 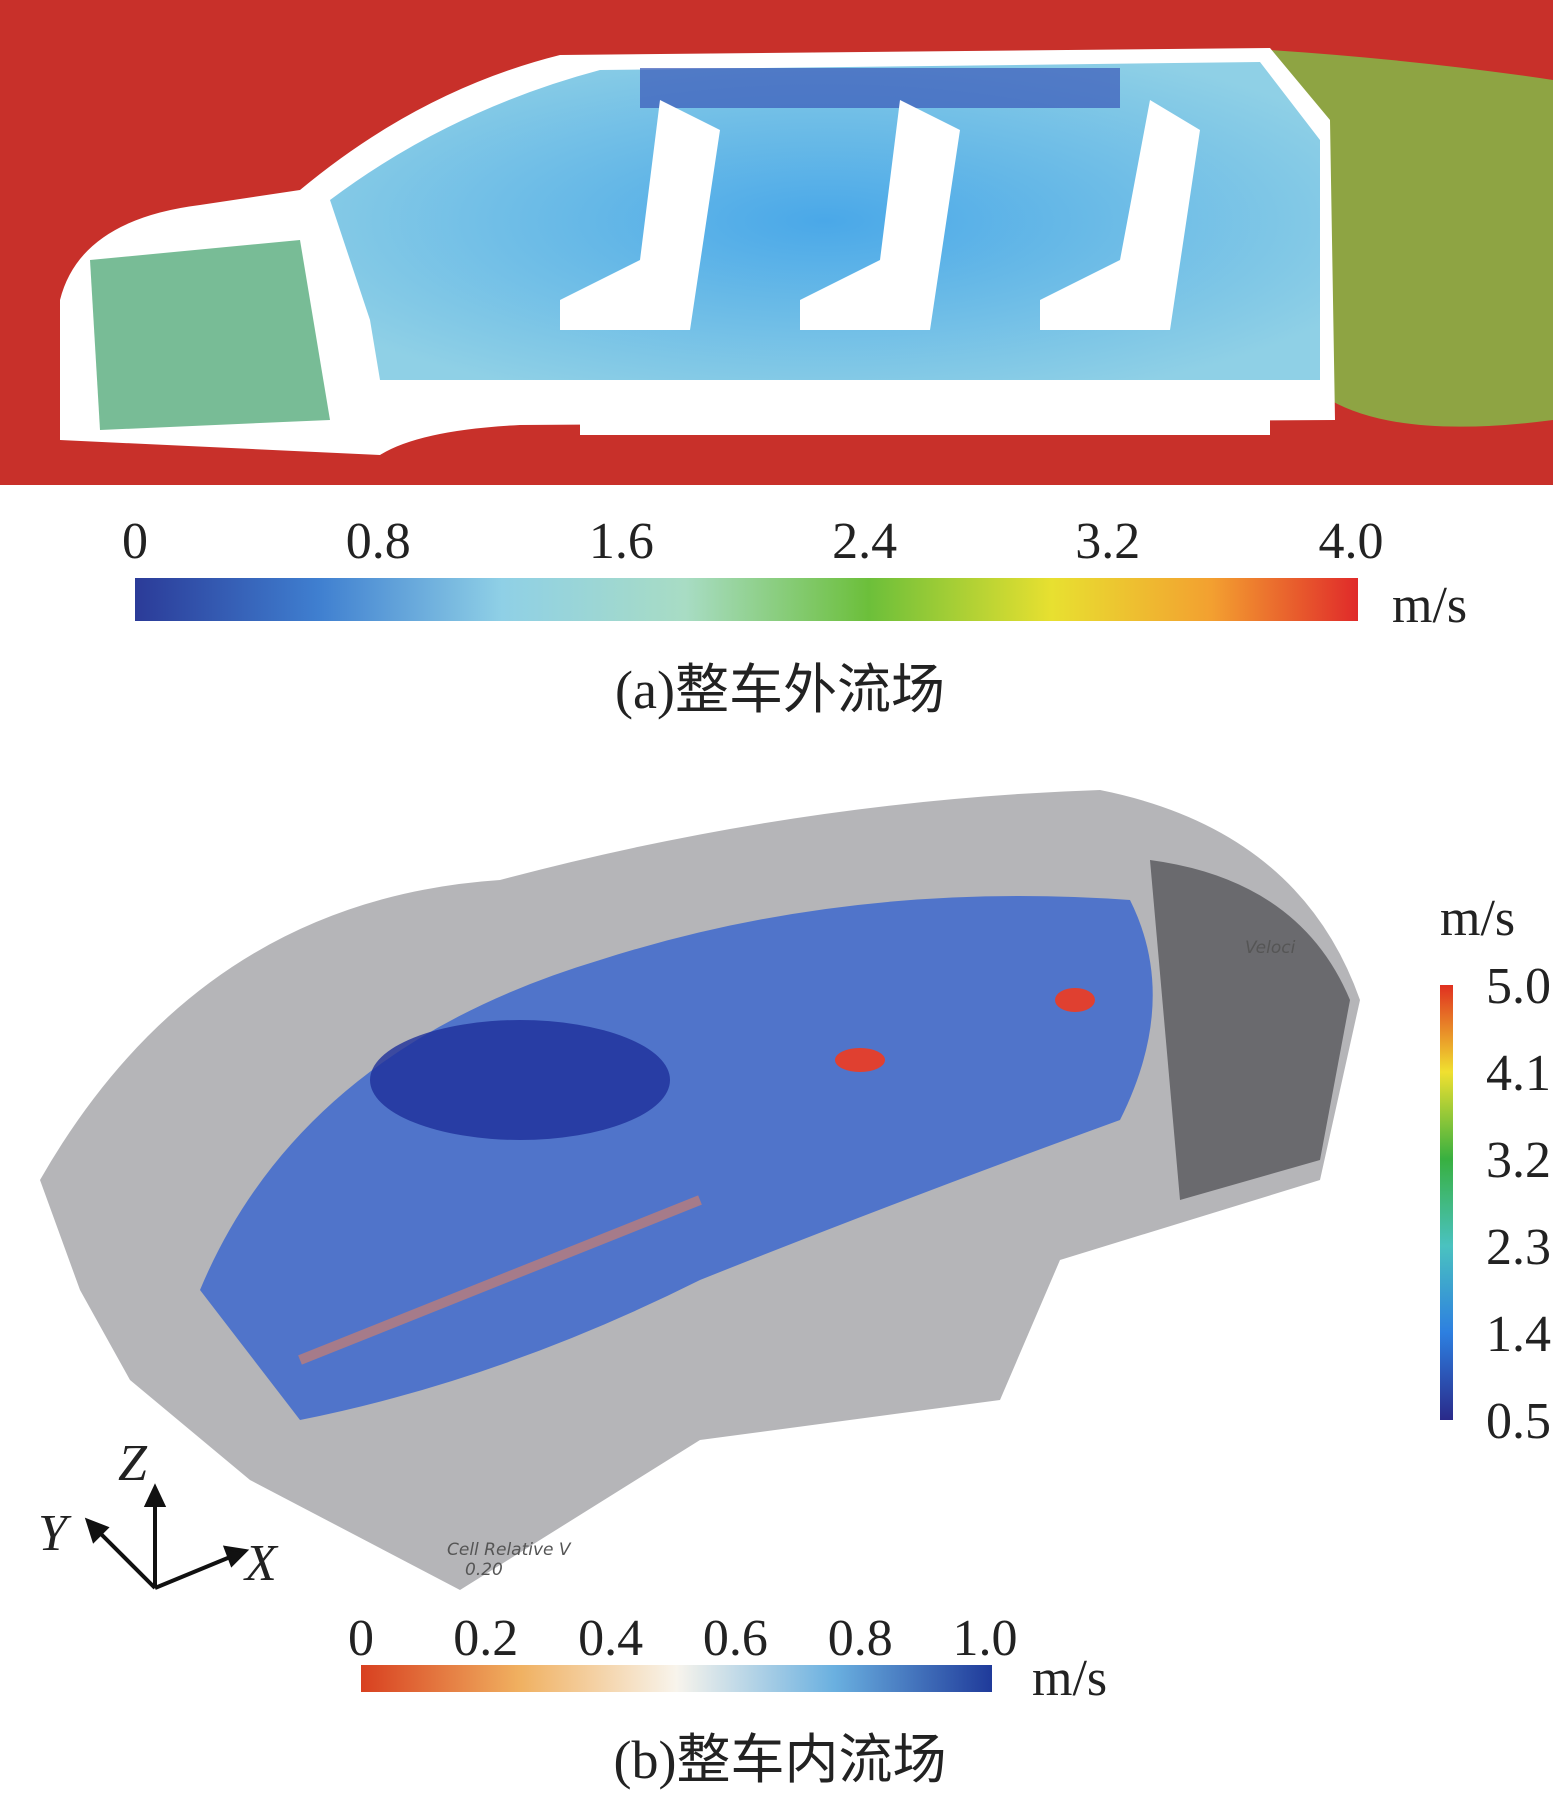 What do you see at coordinates (1069, 1678) in the screenshot?
I see `horizontal-colorbar-unit: m/s` at bounding box center [1069, 1678].